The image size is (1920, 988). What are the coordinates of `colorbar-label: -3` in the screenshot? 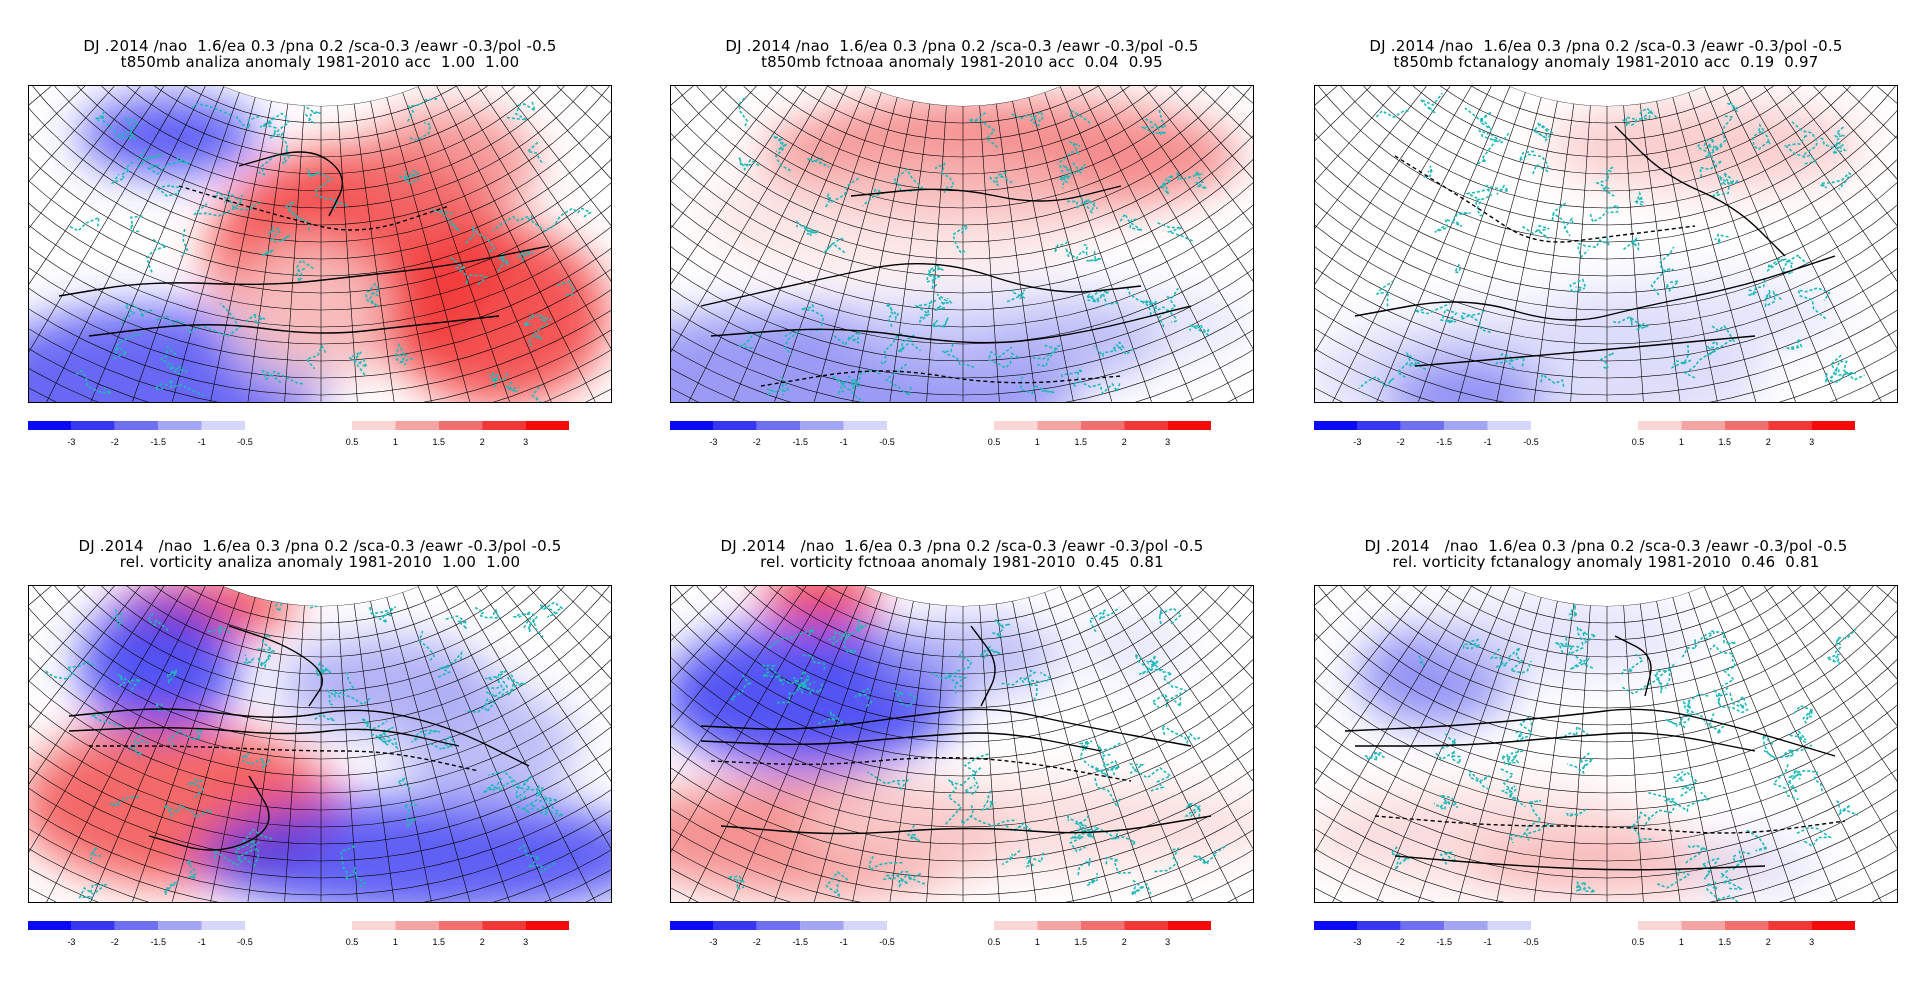 It's located at (713, 442).